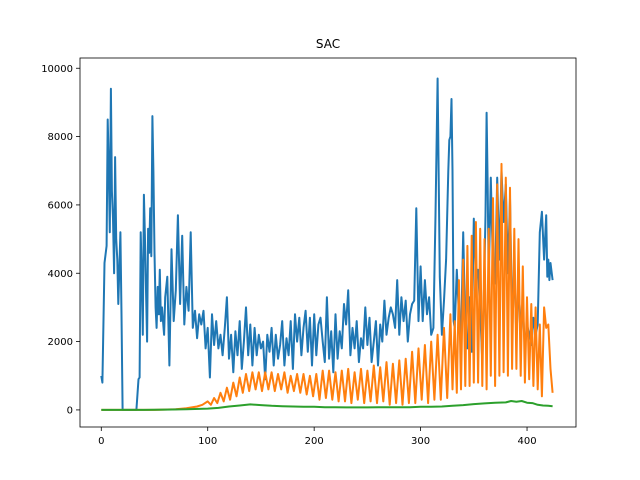 This screenshot has width=640, height=480. What do you see at coordinates (60, 205) in the screenshot?
I see `y-tick-label: 6000` at bounding box center [60, 205].